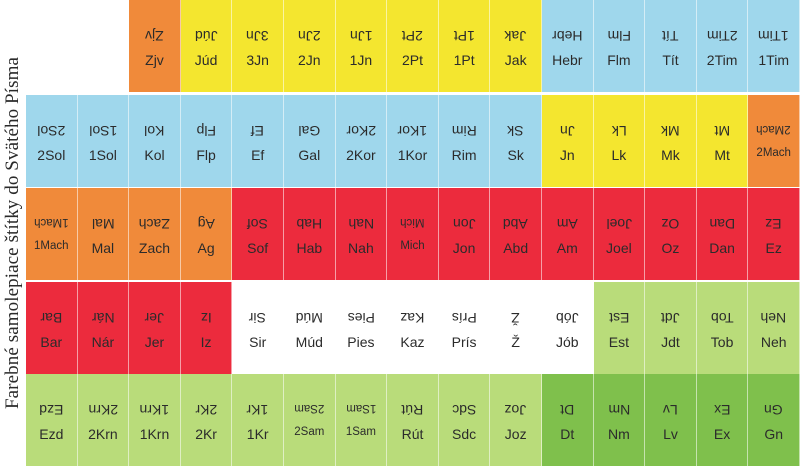 The height and width of the screenshot is (466, 800). I want to click on sticker-cell: Ef Ef, so click(258, 141).